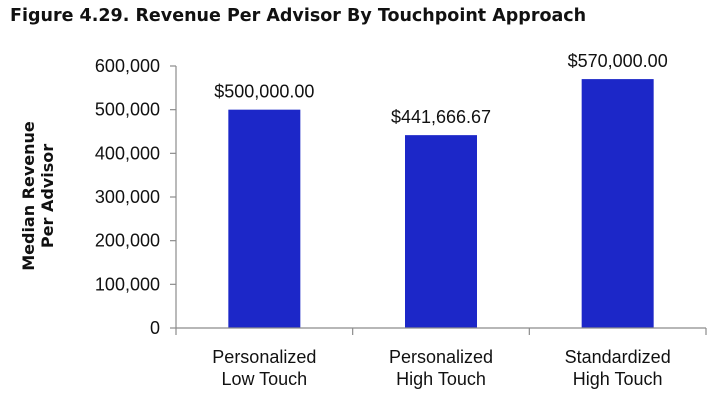 The image size is (716, 418). Describe the element at coordinates (127, 284) in the screenshot. I see `y-tick-label: 100,000` at that location.